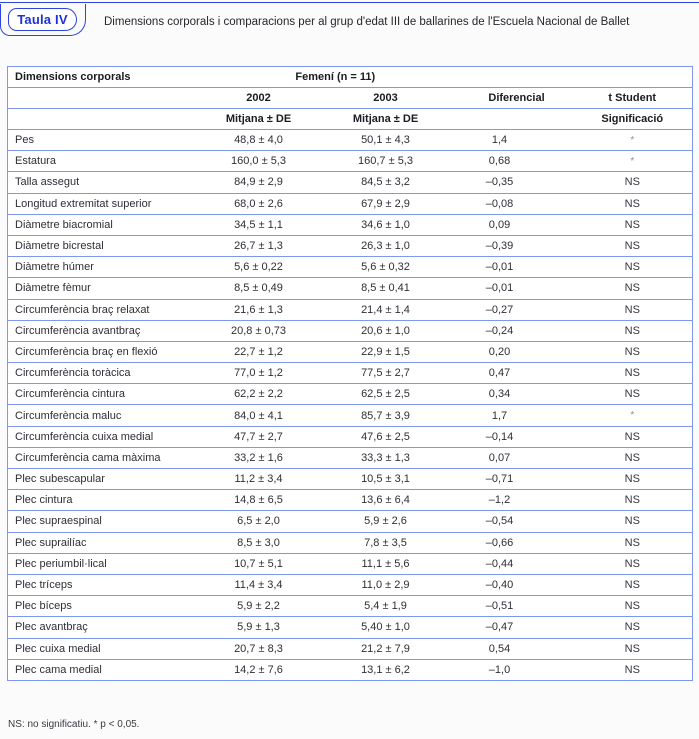 This screenshot has width=699, height=739. What do you see at coordinates (90, 161) in the screenshot?
I see `row-label: Estatura` at bounding box center [90, 161].